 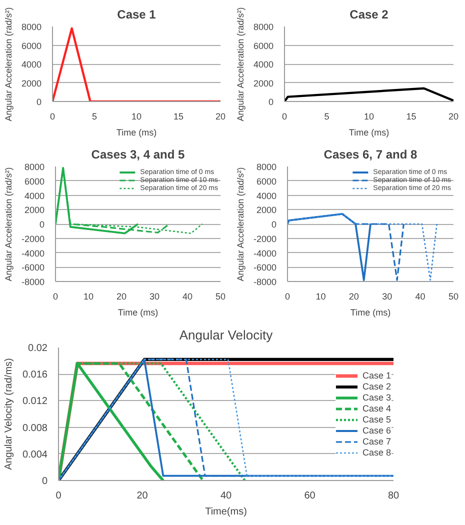 I want to click on y-tick-label: 0.008, so click(x=35, y=428).